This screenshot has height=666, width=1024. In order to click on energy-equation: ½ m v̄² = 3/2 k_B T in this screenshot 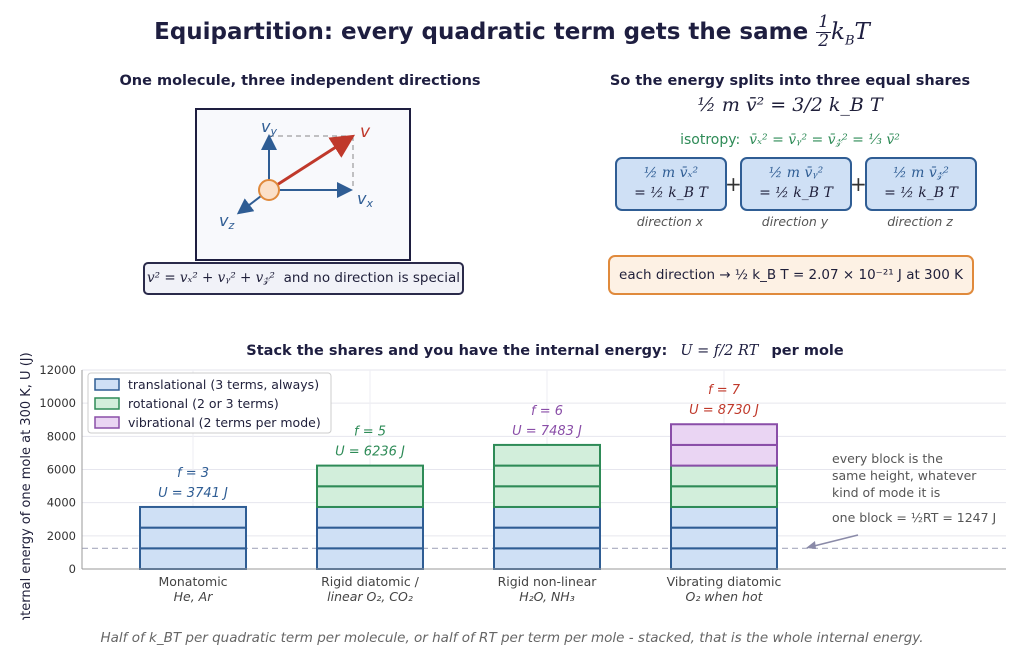, I will do `click(790, 105)`.